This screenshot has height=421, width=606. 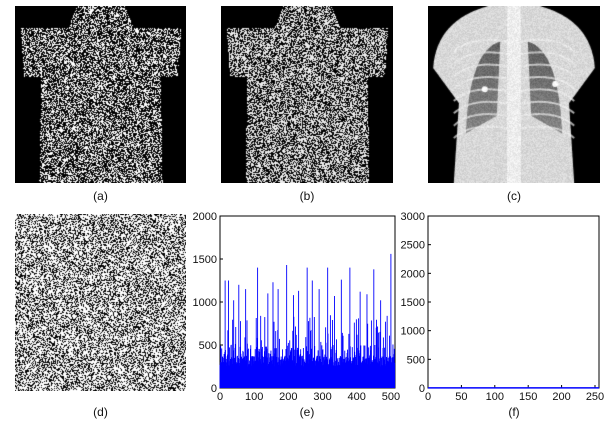 What do you see at coordinates (514, 196) in the screenshot?
I see `caption-c: (c)` at bounding box center [514, 196].